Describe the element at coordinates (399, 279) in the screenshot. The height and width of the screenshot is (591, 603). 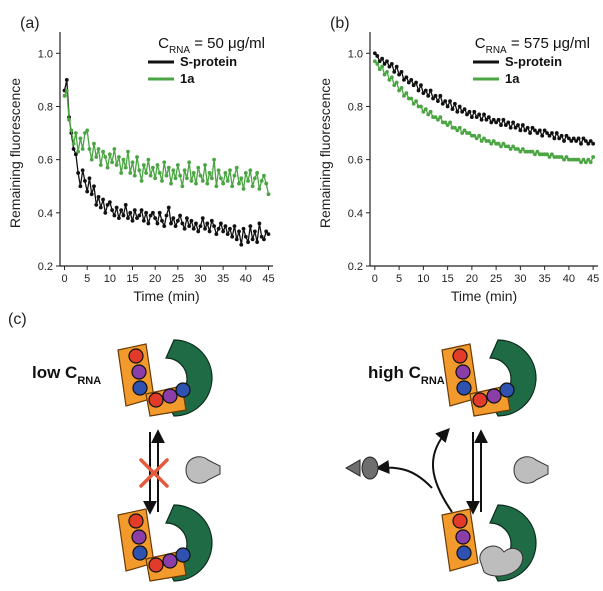
I see `x-tick-label: 5` at that location.